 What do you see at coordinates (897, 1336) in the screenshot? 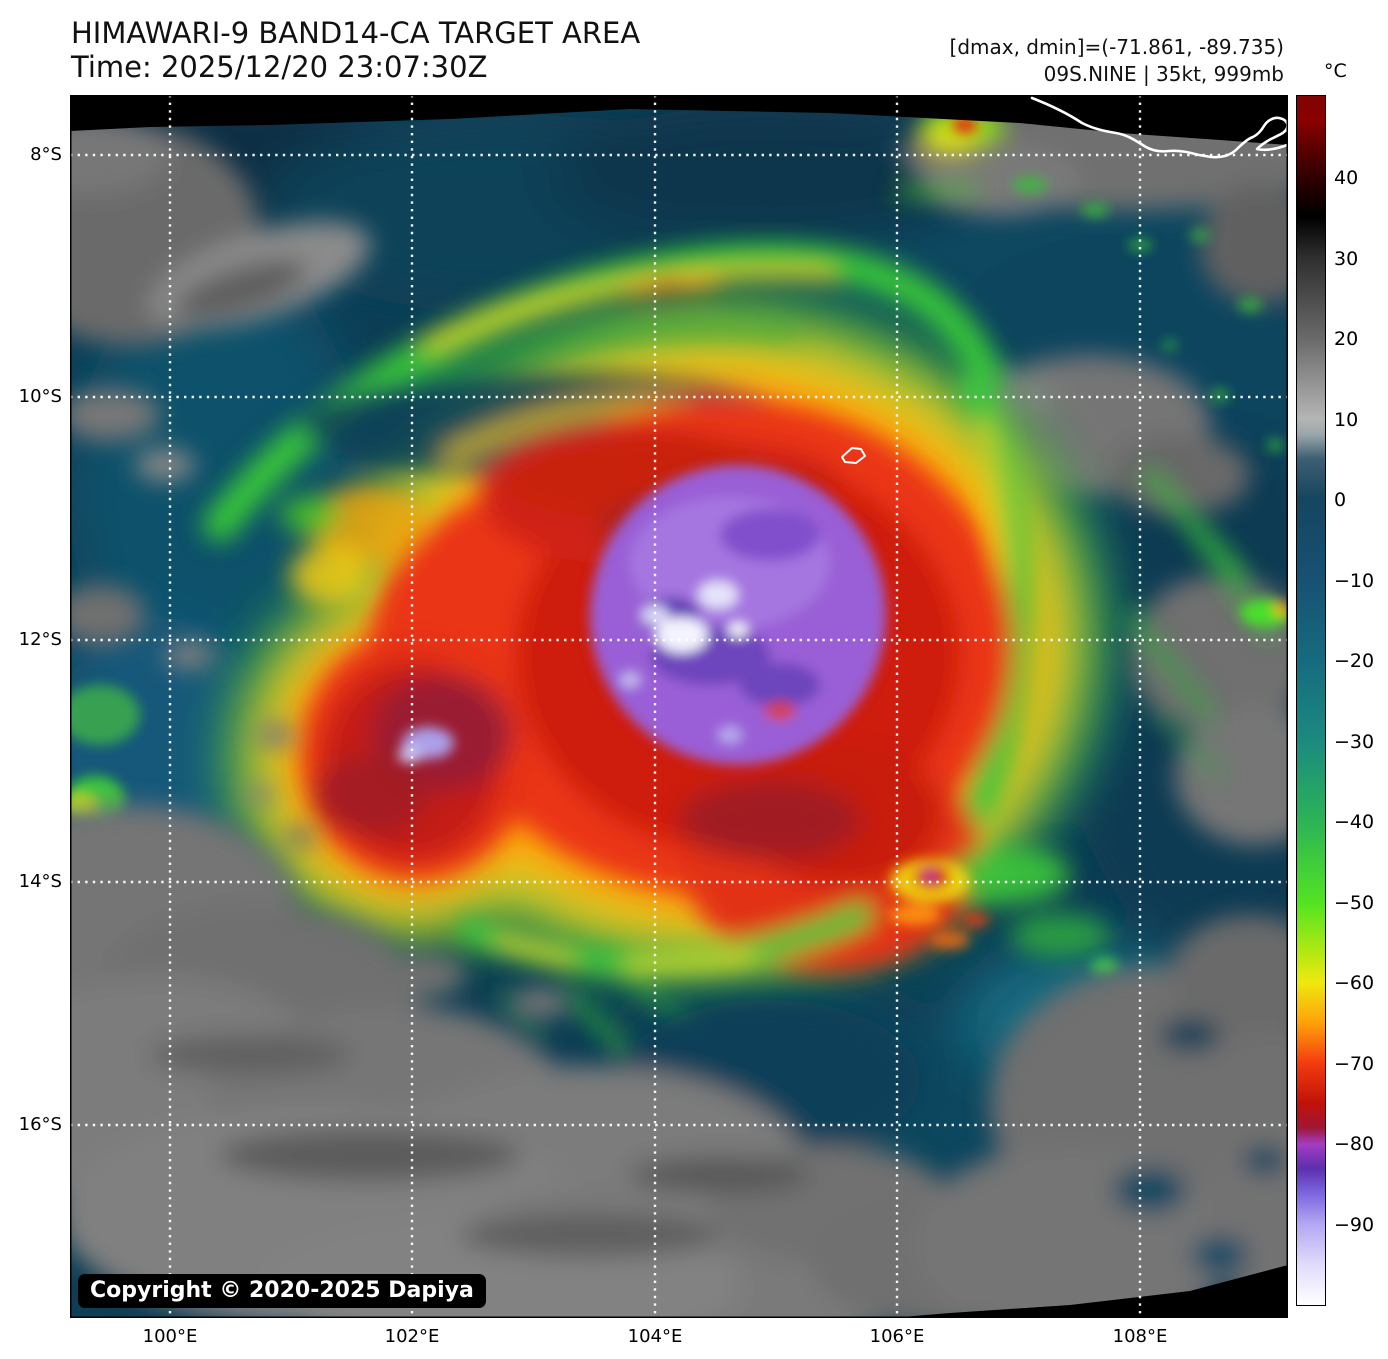
I see `lon-label-106e: 106°E` at bounding box center [897, 1336].